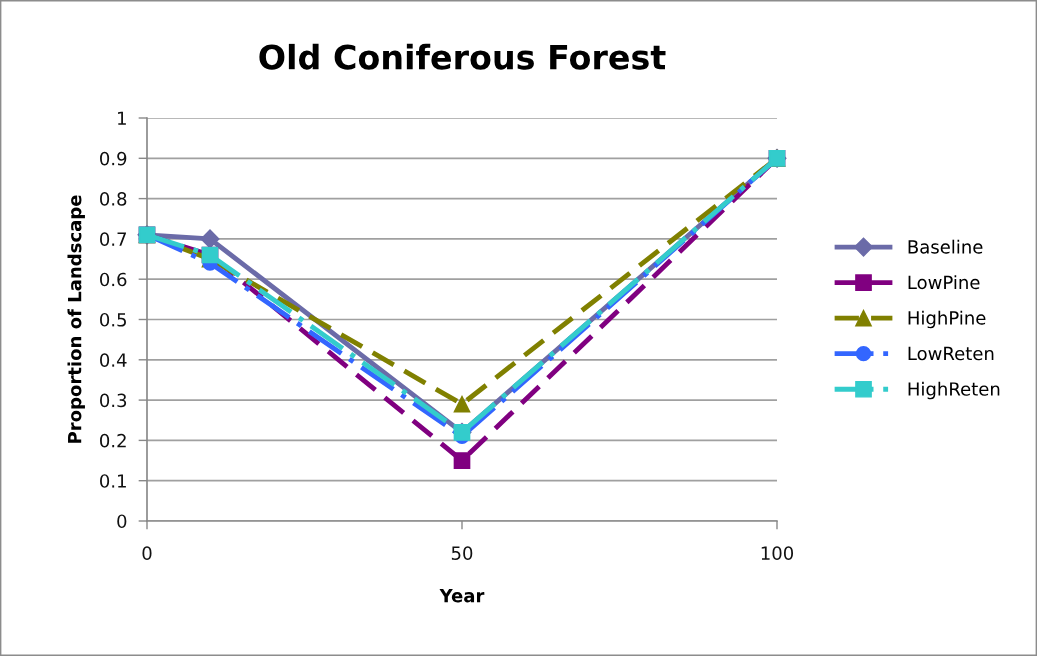 This screenshot has width=1037, height=656. Describe the element at coordinates (777, 553) in the screenshot. I see `x-tick-label: 100` at that location.